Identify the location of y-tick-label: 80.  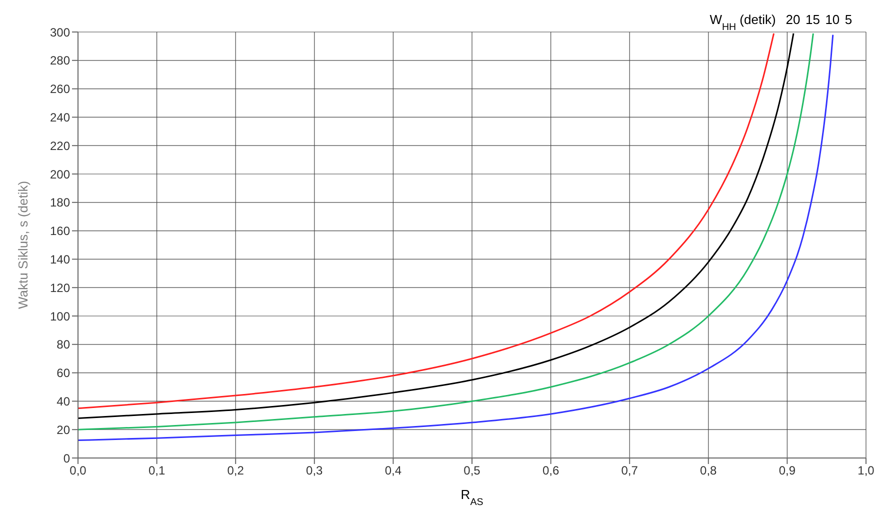
(63, 345).